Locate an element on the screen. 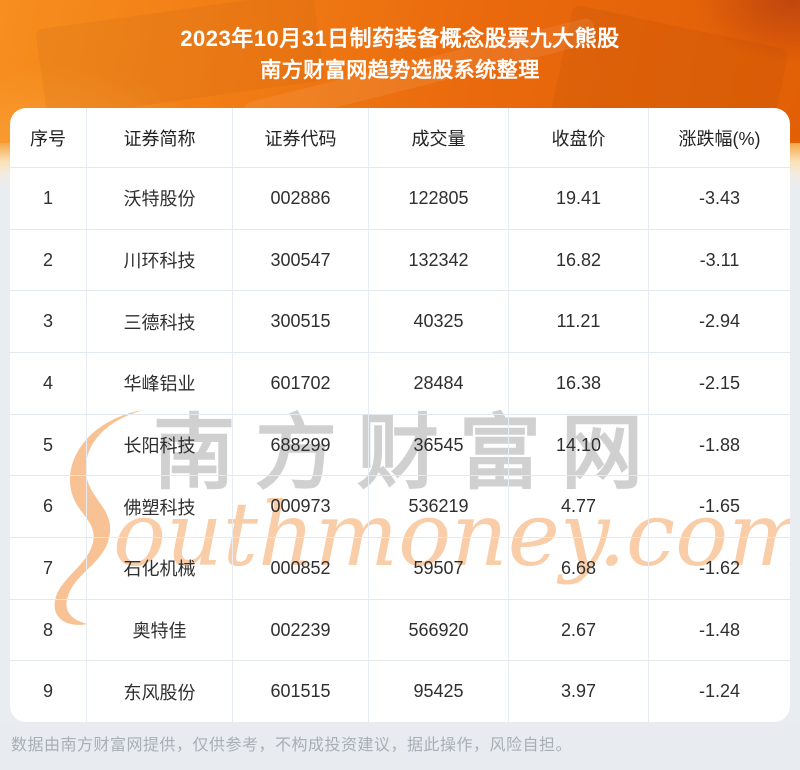 Image resolution: width=800 pixels, height=770 pixels. table-cell: 14.10 is located at coordinates (579, 445).